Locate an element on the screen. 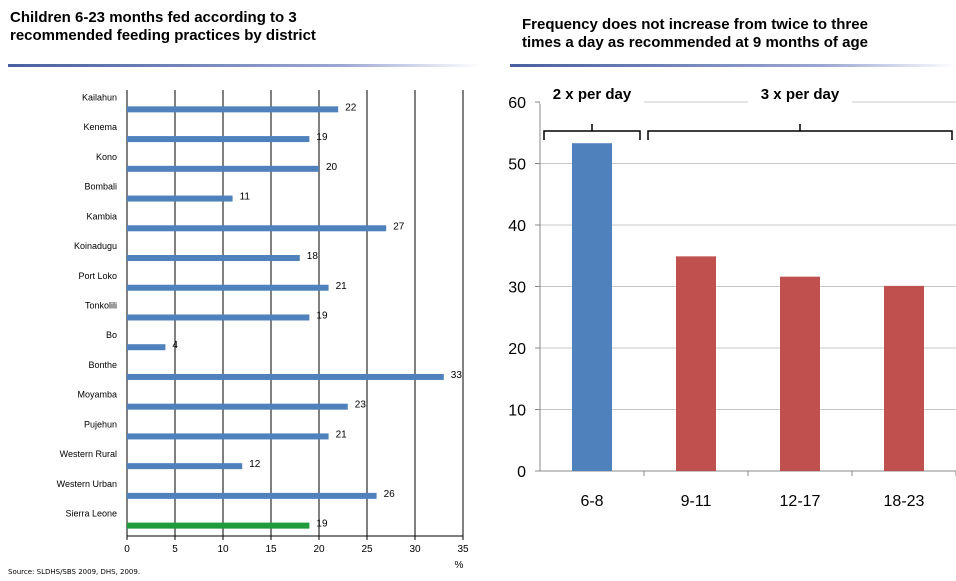 The height and width of the screenshot is (581, 956). x-tick-label: 15 is located at coordinates (271, 549).